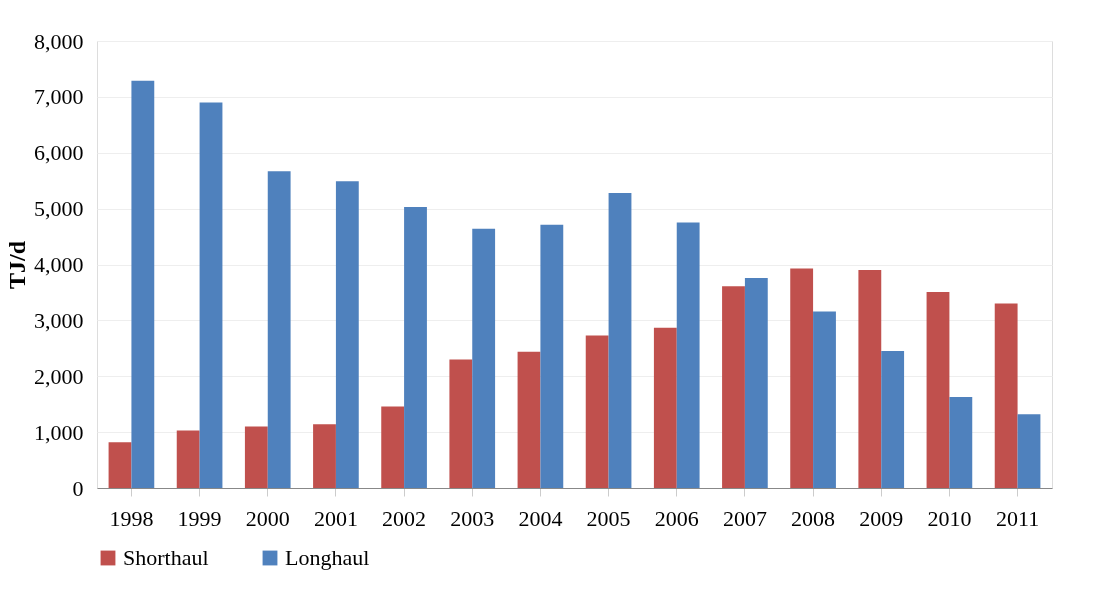 The image size is (1116, 600). What do you see at coordinates (59, 320) in the screenshot?
I see `y-tick-label: 3,000` at bounding box center [59, 320].